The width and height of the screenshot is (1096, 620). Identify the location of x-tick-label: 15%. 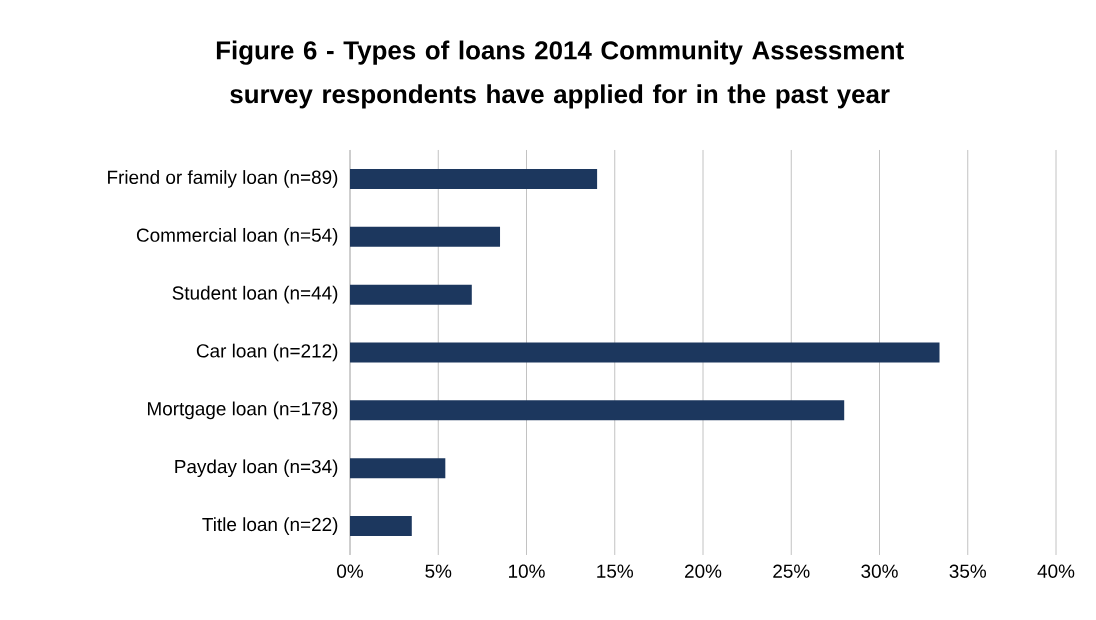
(615, 571).